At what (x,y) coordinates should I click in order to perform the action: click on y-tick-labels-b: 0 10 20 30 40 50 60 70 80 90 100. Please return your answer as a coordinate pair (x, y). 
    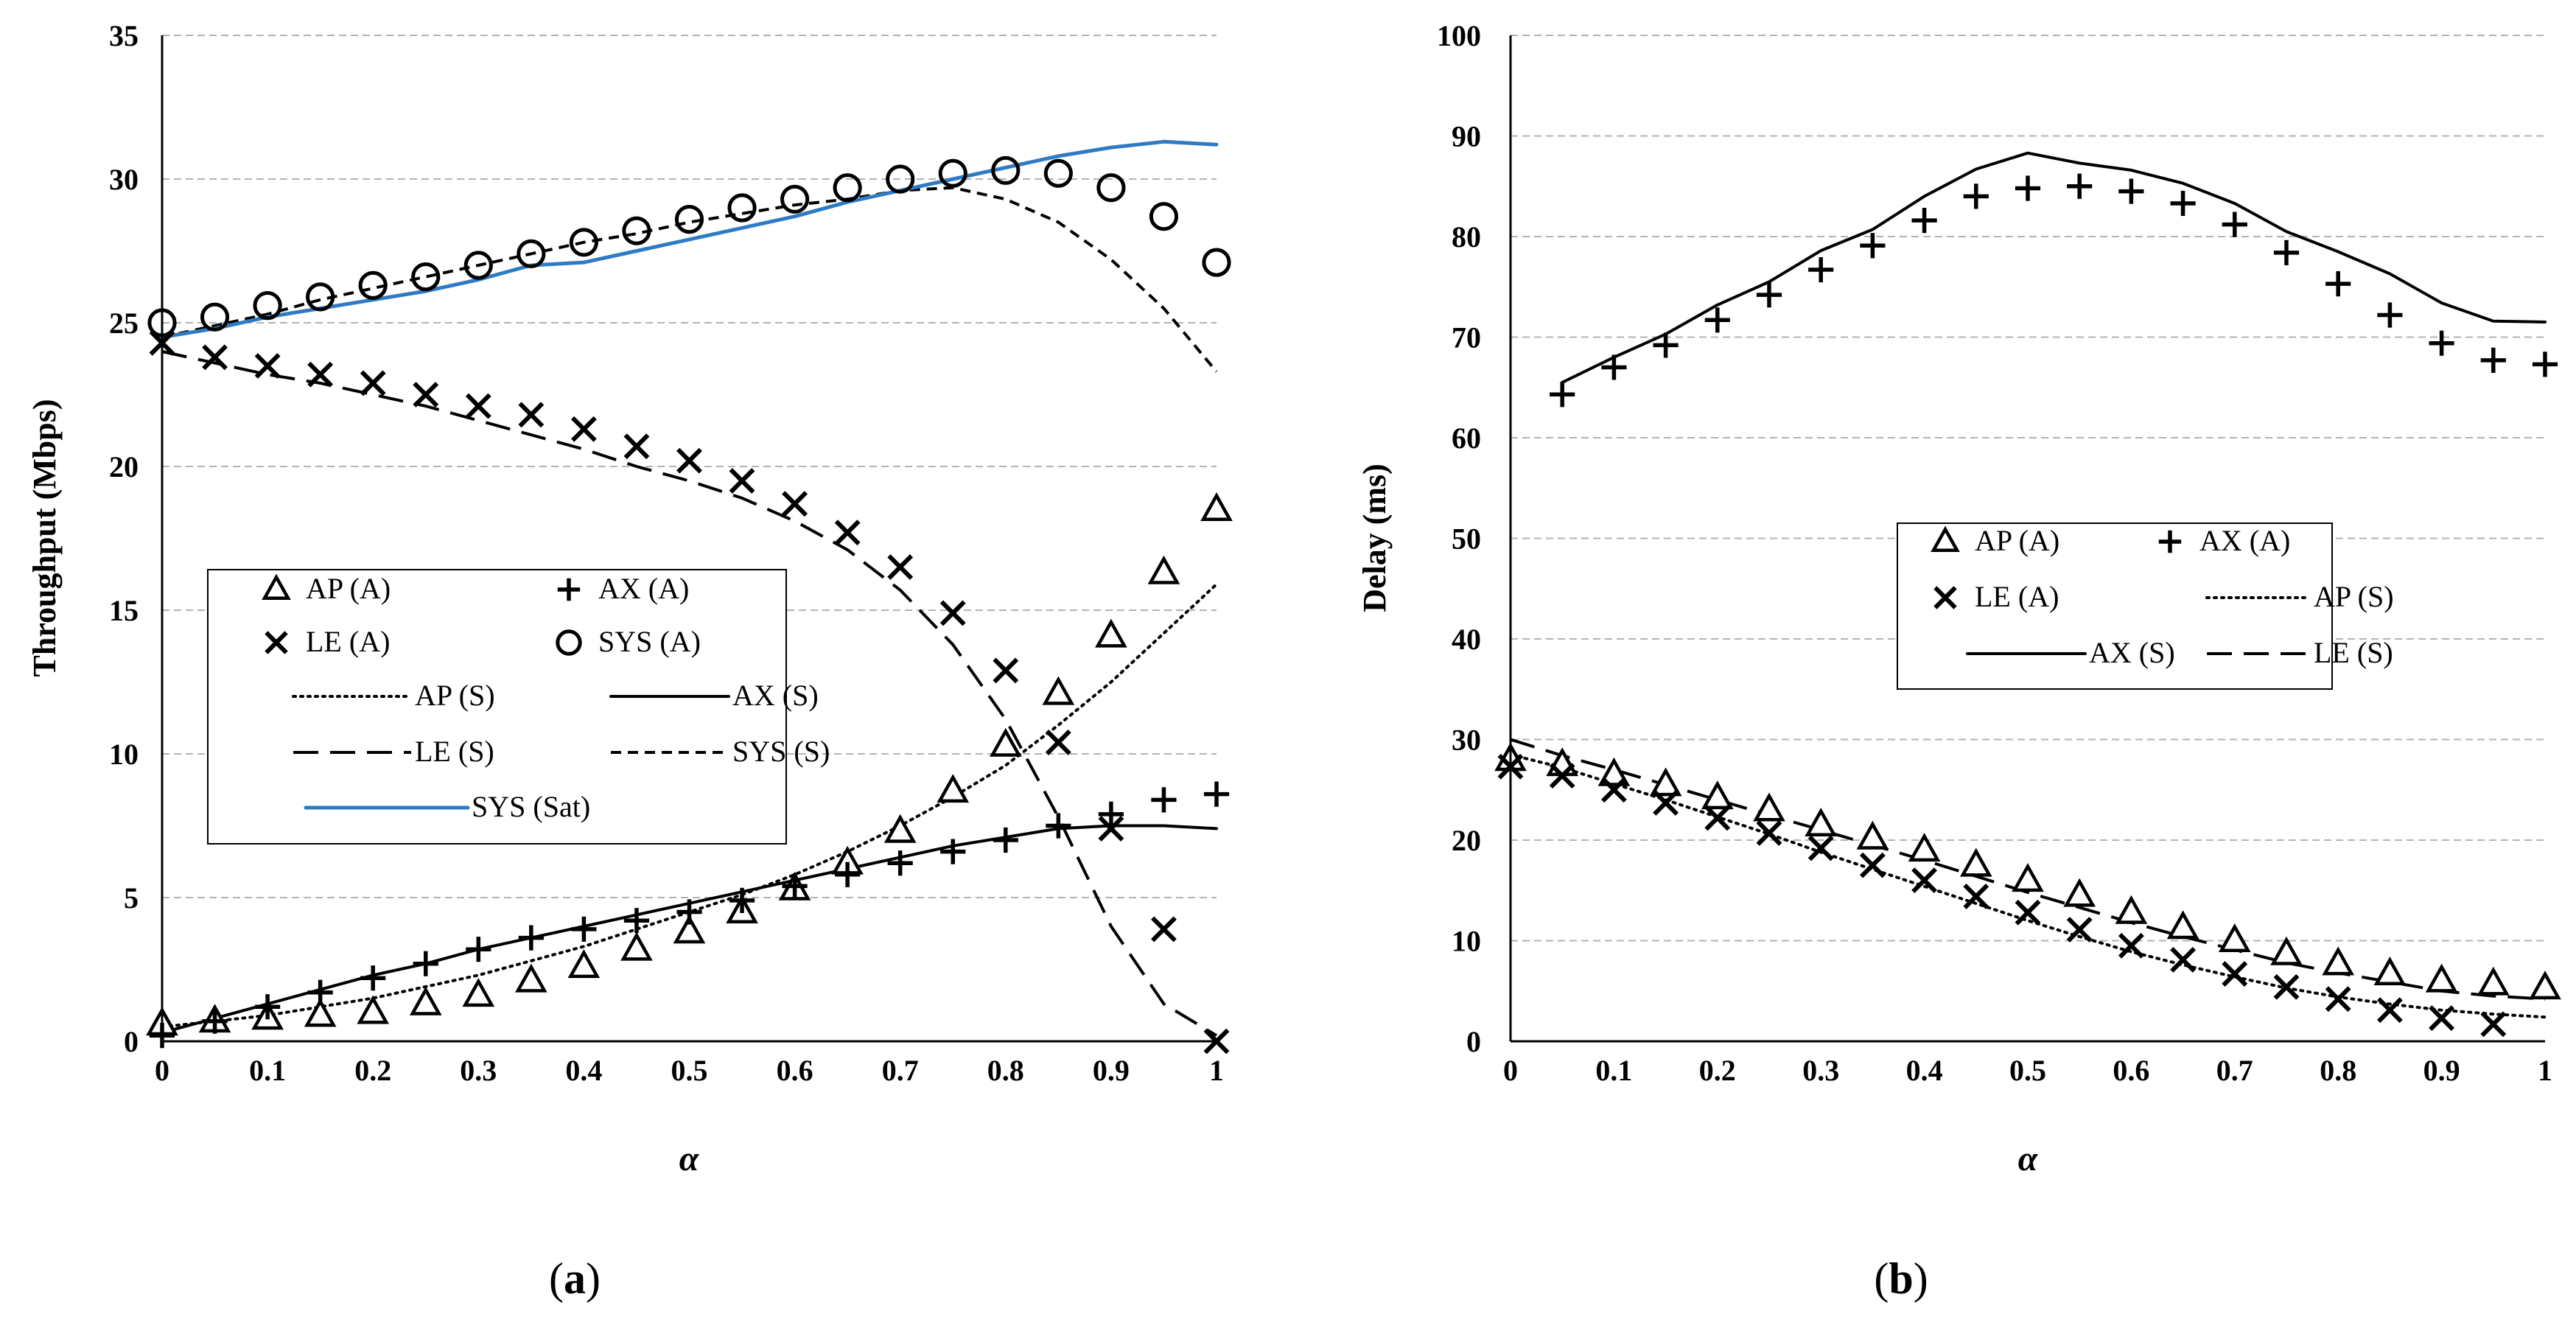
    Looking at the image, I should click on (1459, 538).